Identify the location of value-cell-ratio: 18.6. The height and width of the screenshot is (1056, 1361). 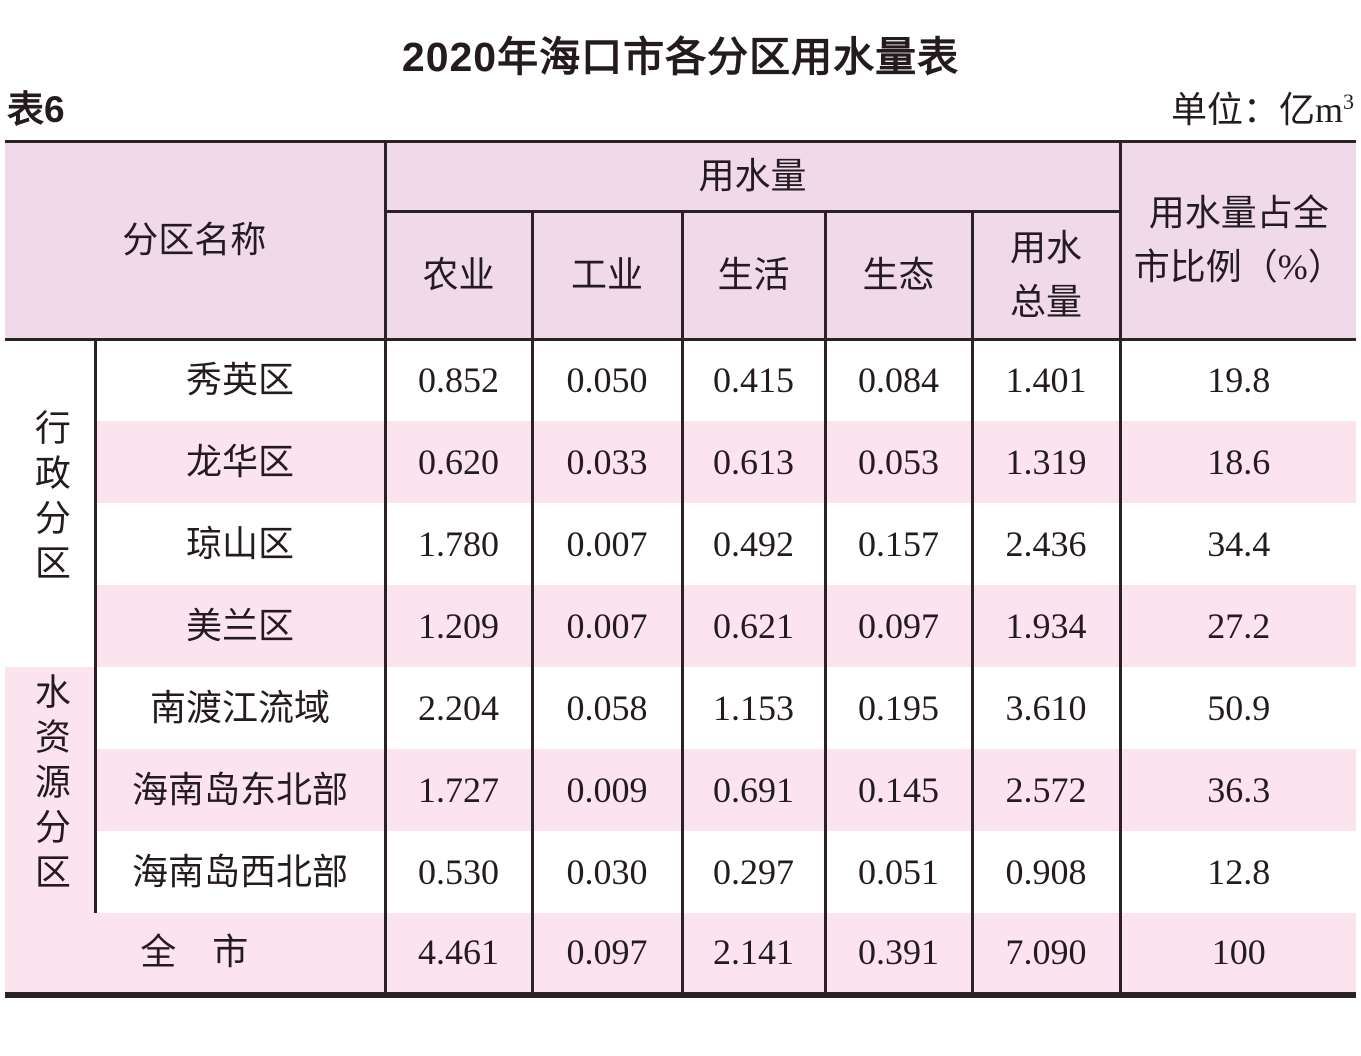
(1237, 462).